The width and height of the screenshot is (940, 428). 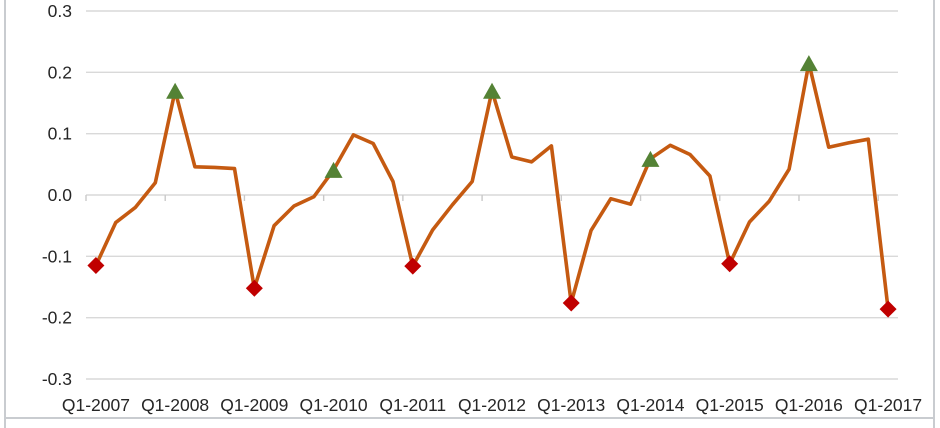 I want to click on y-axis-label: 0.3, so click(x=60, y=11).